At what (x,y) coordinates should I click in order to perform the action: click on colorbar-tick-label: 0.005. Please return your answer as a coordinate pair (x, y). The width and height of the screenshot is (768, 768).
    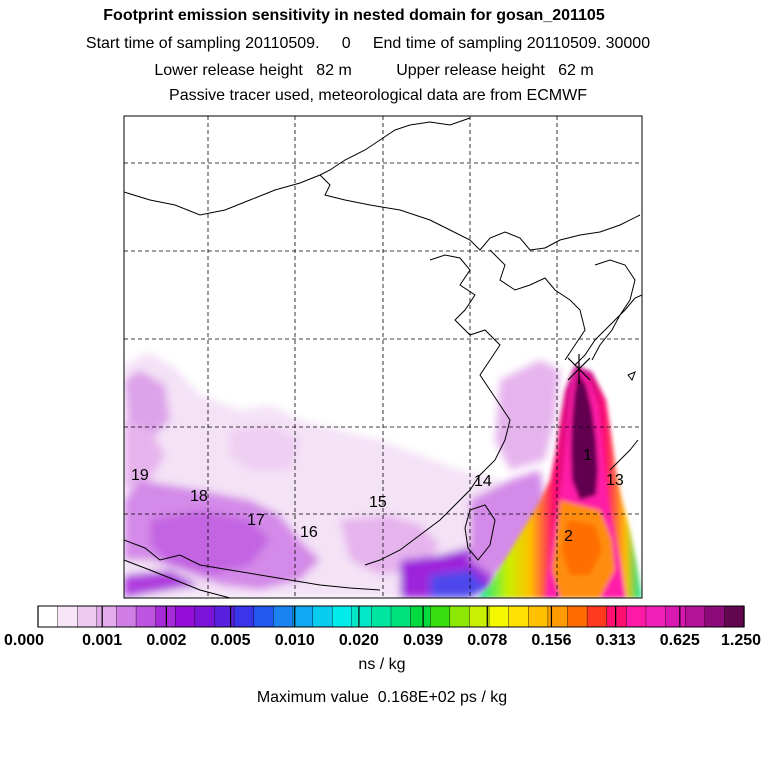
    Looking at the image, I should click on (231, 640).